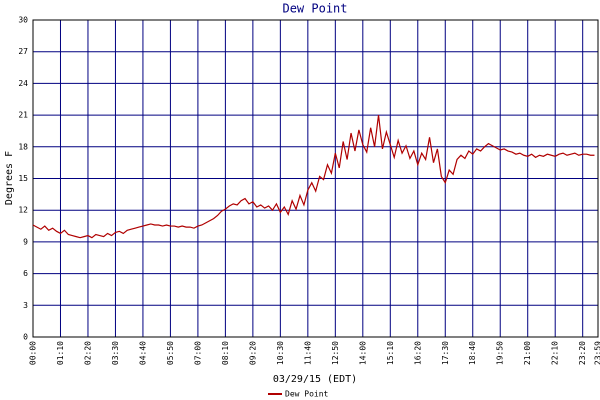 Image resolution: width=600 pixels, height=400 pixels. I want to click on y-tick-label: 15, so click(23, 178).